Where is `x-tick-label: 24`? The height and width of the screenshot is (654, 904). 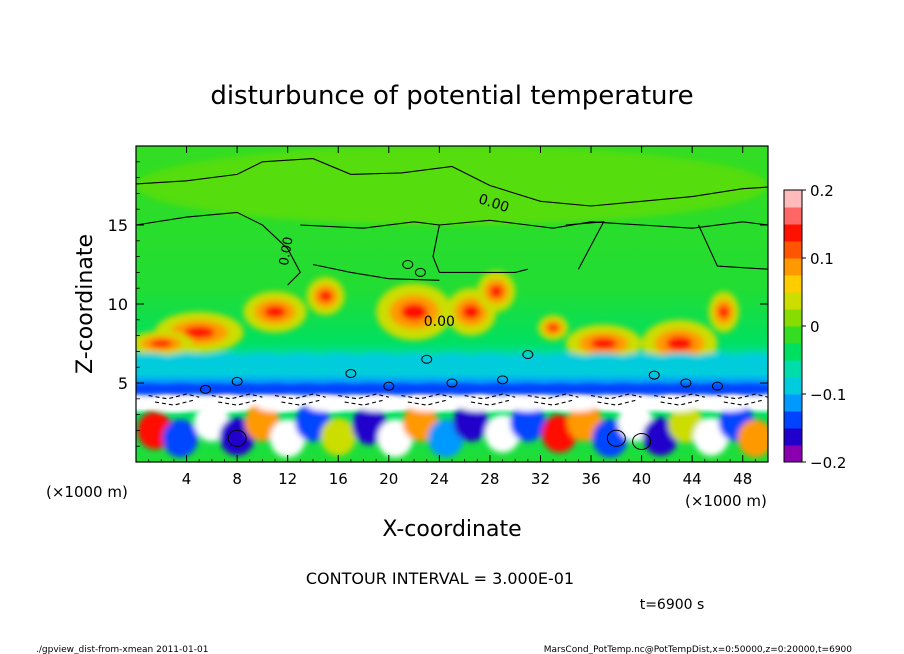
x-tick-label: 24 is located at coordinates (439, 479).